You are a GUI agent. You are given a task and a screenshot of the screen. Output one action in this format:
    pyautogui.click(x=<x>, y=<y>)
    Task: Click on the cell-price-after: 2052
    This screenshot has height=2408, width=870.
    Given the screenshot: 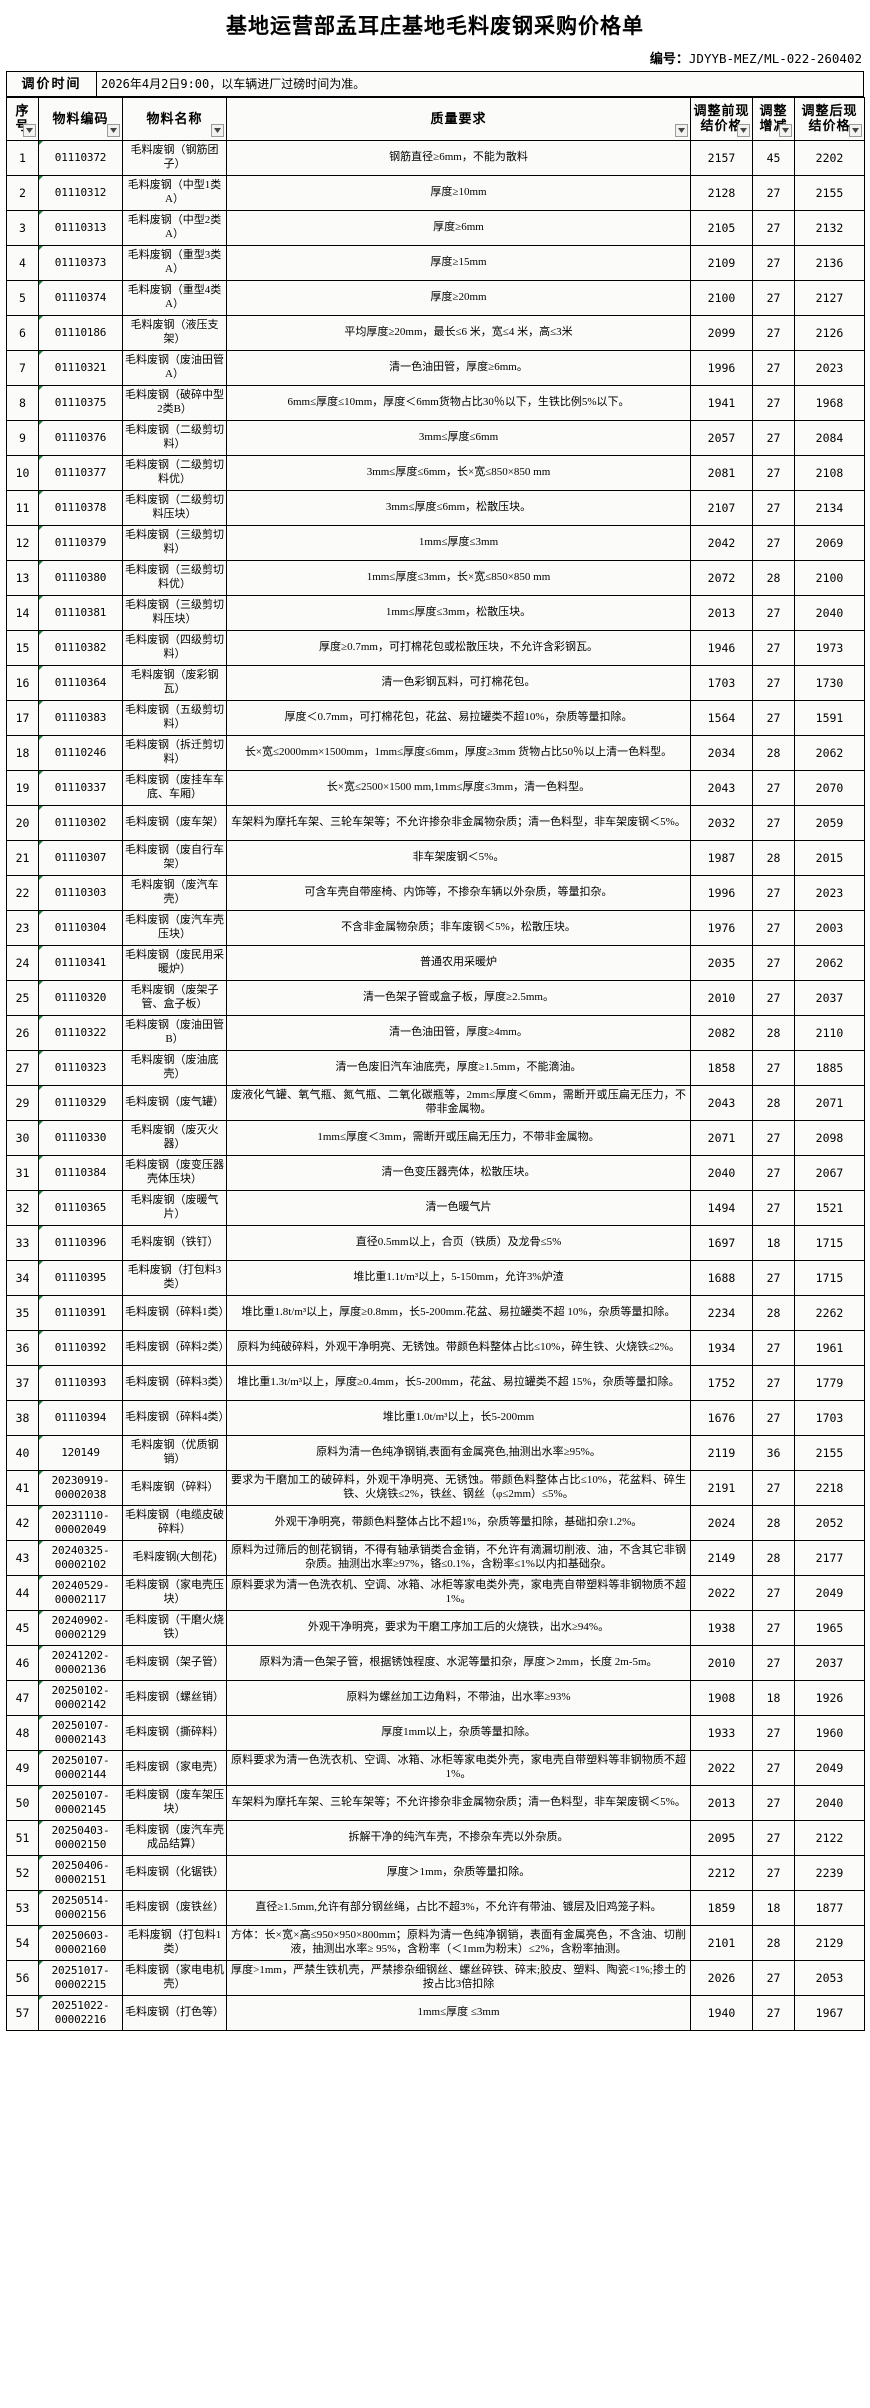 What is the action you would take?
    pyautogui.click(x=829, y=1523)
    